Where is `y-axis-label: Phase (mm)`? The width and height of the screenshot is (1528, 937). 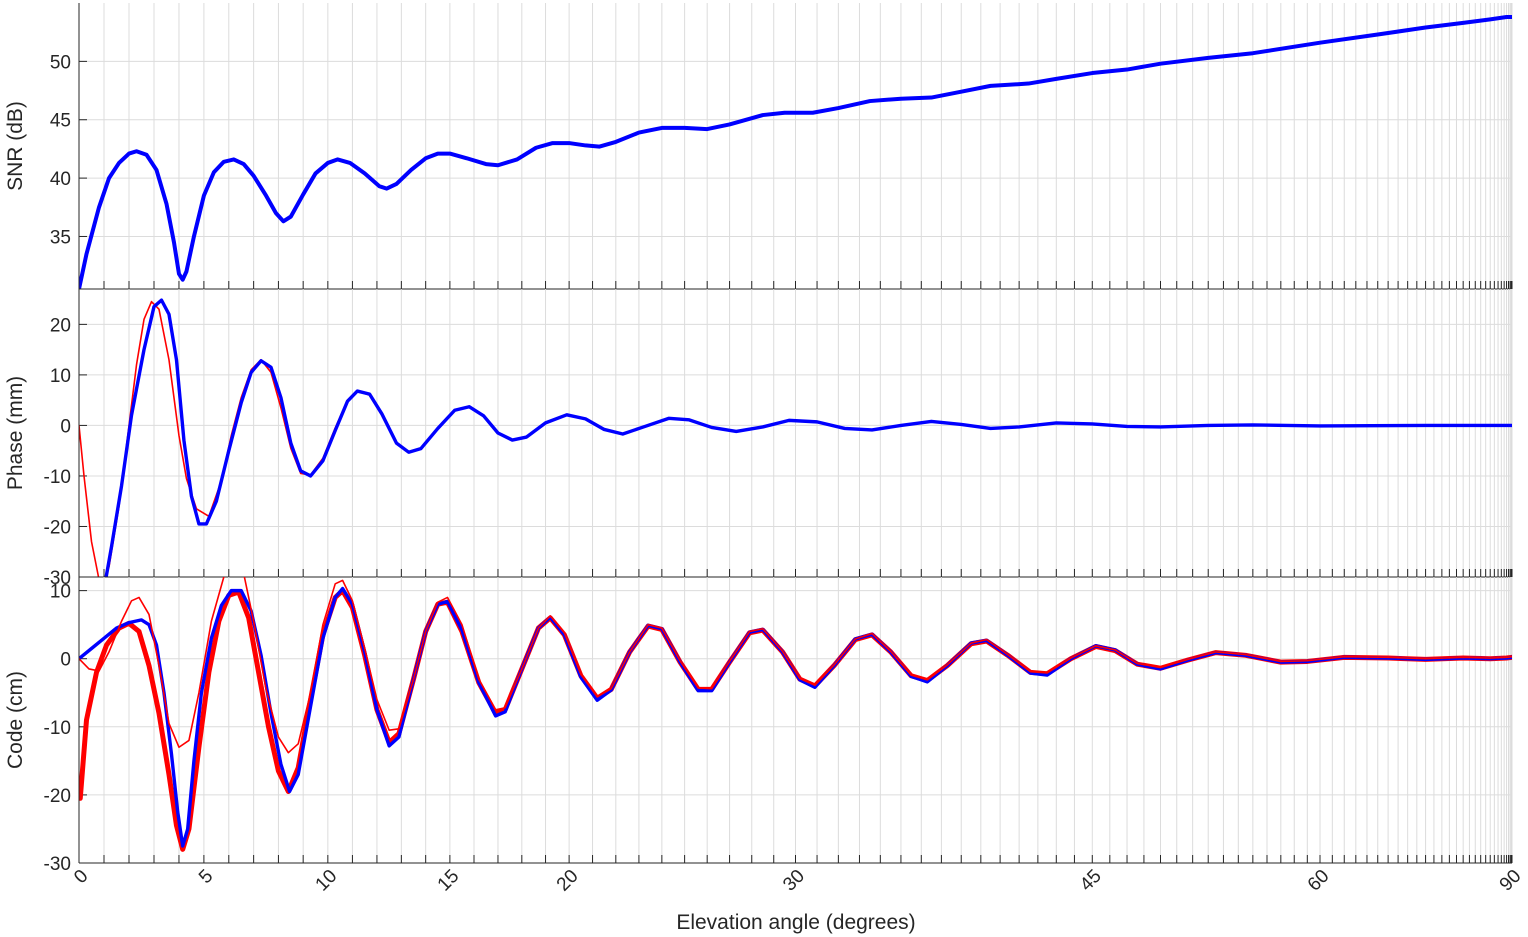 y-axis-label: Phase (mm) is located at coordinates (15, 433).